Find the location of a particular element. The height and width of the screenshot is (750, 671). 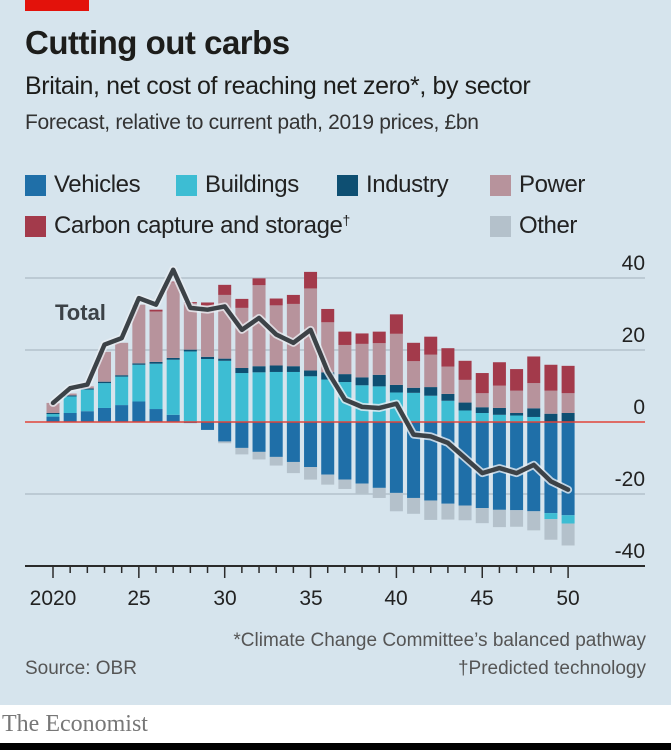

legend-item-ccs: Carbon capture and storage † is located at coordinates (187, 226).